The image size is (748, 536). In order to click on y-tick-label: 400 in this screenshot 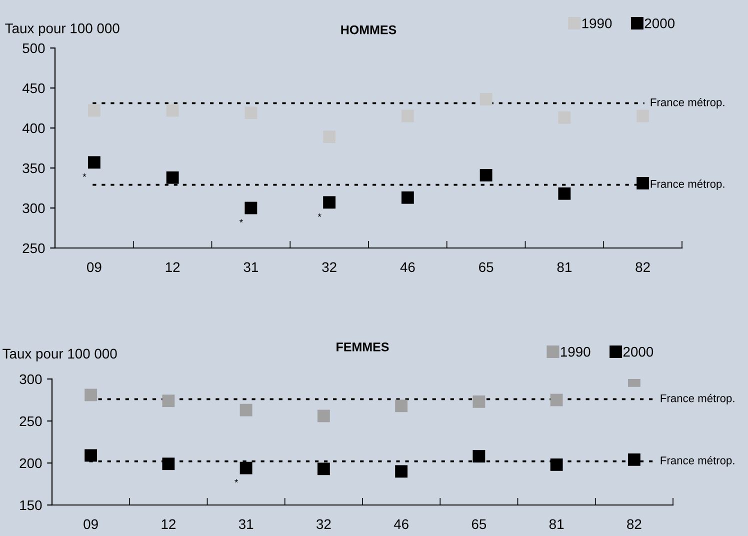, I will do `click(33, 128)`.